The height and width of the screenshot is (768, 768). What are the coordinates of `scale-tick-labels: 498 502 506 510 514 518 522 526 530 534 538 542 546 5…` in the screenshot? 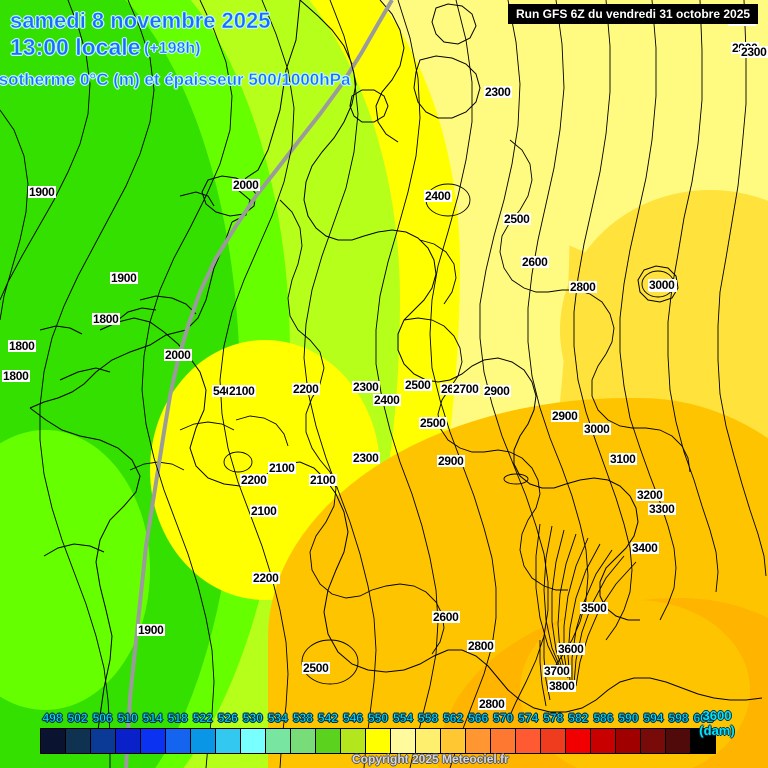 It's located at (378, 719).